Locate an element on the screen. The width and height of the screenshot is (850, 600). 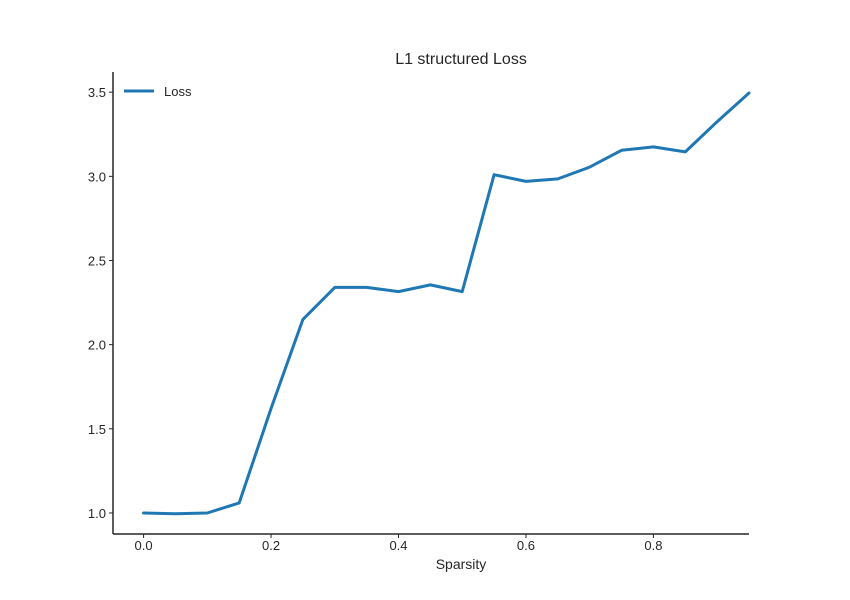
y-tick-label: 3.5 is located at coordinates (97, 92).